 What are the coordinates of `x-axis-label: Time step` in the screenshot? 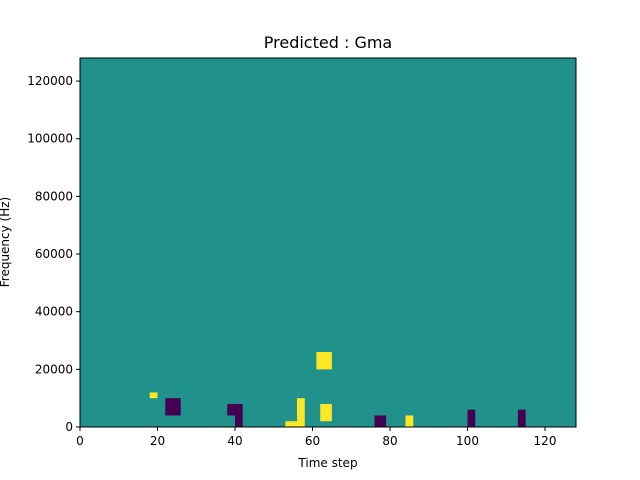 It's located at (327, 463).